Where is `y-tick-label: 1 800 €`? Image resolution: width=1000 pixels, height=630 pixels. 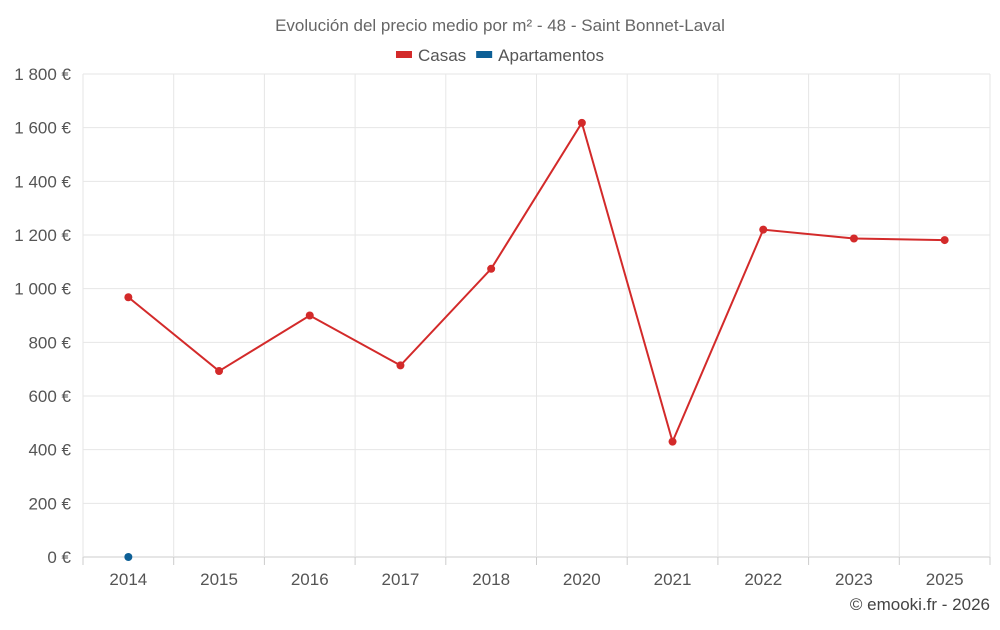 y-tick-label: 1 800 € is located at coordinates (42, 74).